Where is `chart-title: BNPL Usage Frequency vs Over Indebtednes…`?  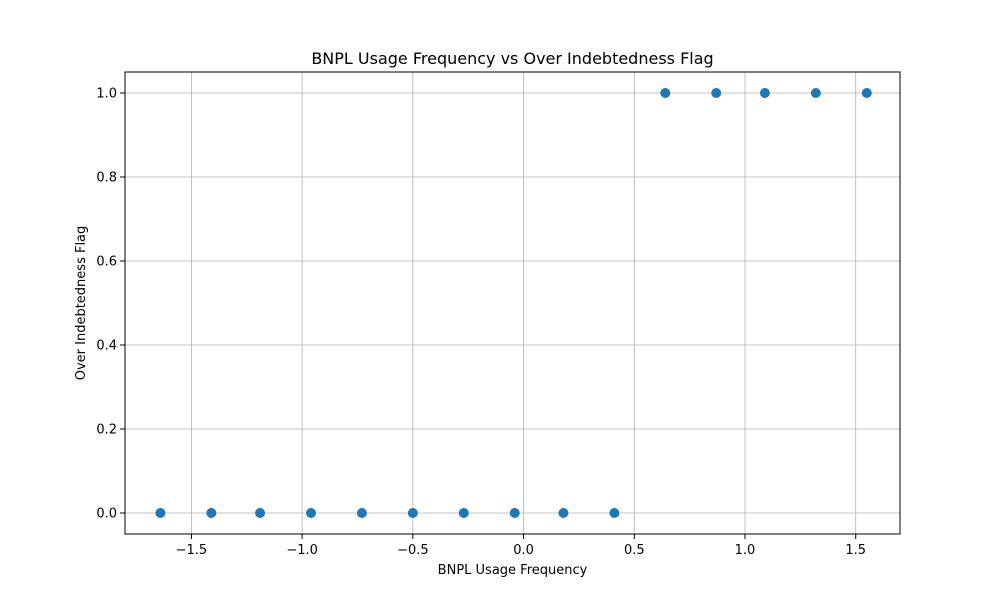 chart-title: BNPL Usage Frequency vs Over Indebtednes… is located at coordinates (512, 58).